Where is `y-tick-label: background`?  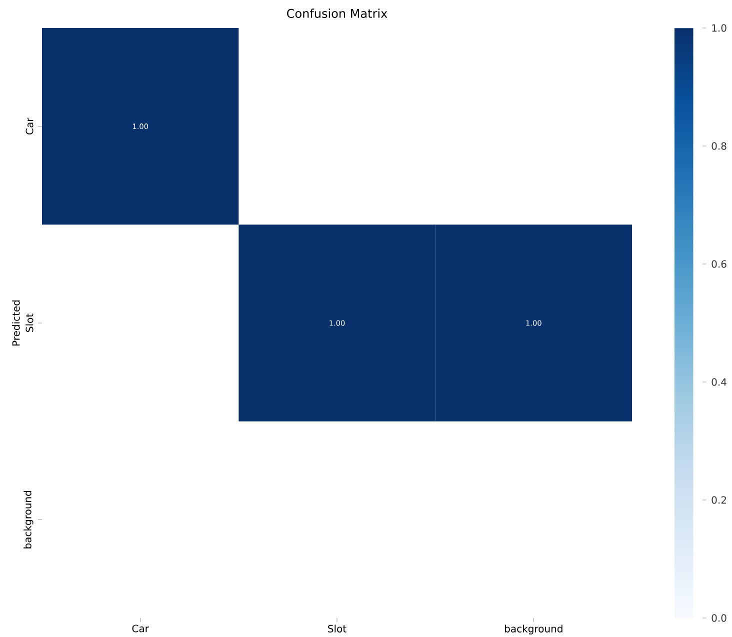
y-tick-label: background is located at coordinates (29, 519).